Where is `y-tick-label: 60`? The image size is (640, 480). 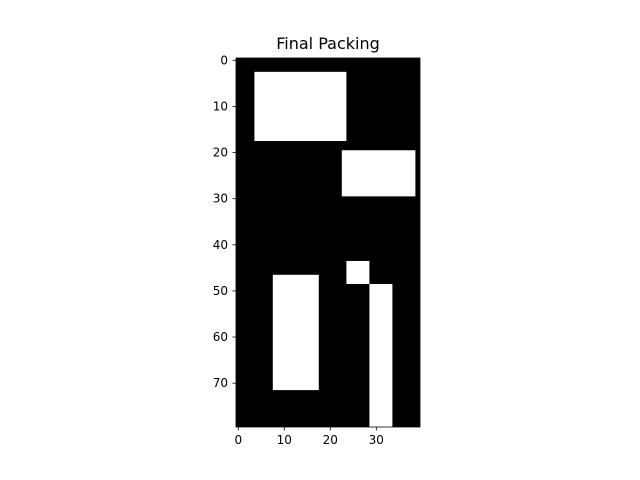 y-tick-label: 60 is located at coordinates (220, 337).